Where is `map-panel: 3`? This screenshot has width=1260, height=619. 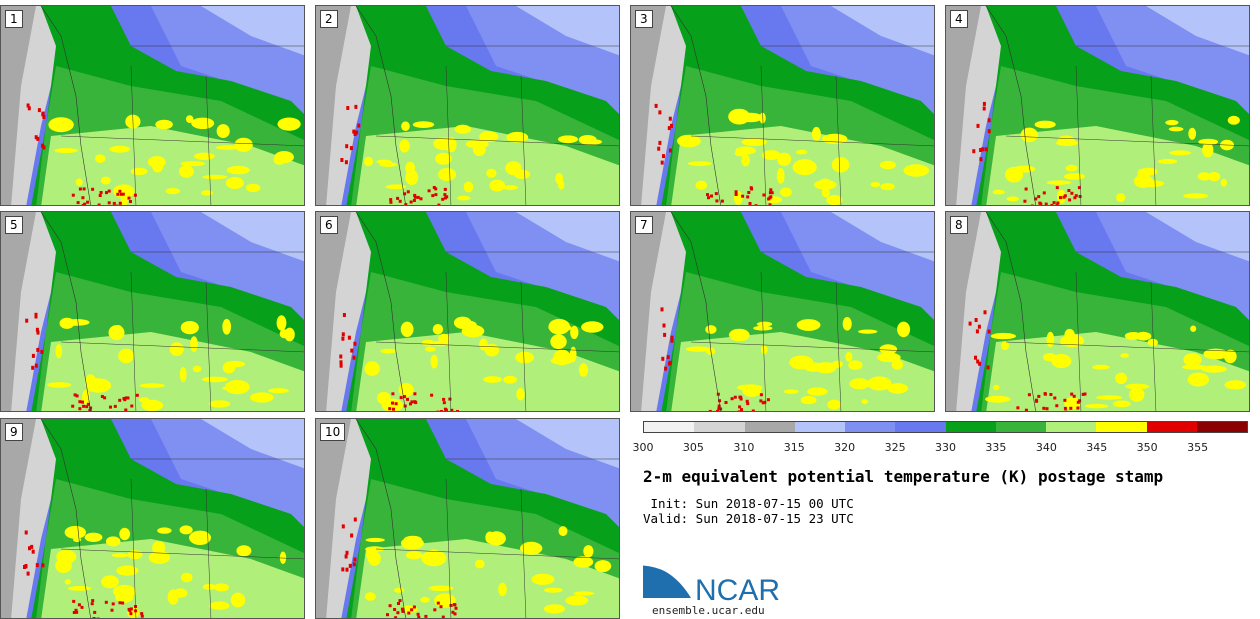
map-panel: 3 is located at coordinates (782, 105).